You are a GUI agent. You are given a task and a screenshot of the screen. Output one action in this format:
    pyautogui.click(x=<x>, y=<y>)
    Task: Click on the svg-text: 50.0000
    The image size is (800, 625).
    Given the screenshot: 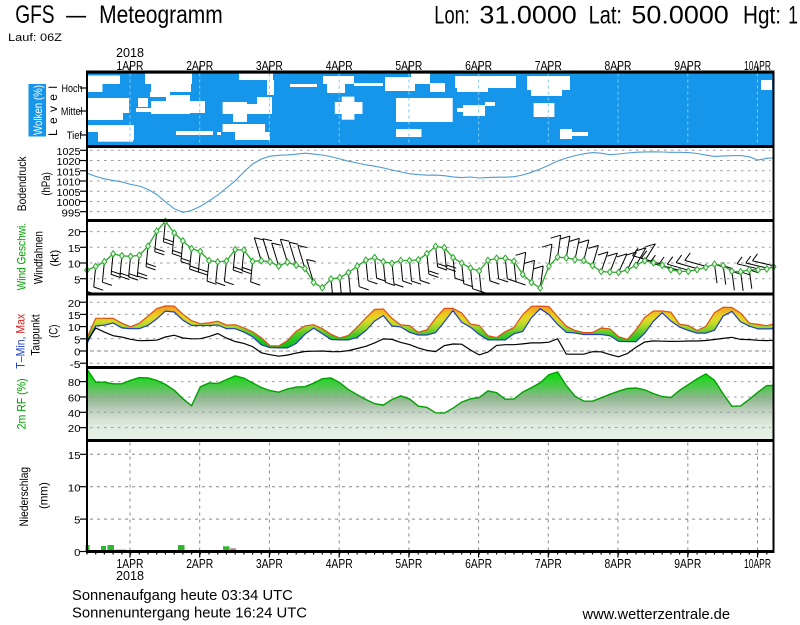 What is the action you would take?
    pyautogui.click(x=679, y=16)
    